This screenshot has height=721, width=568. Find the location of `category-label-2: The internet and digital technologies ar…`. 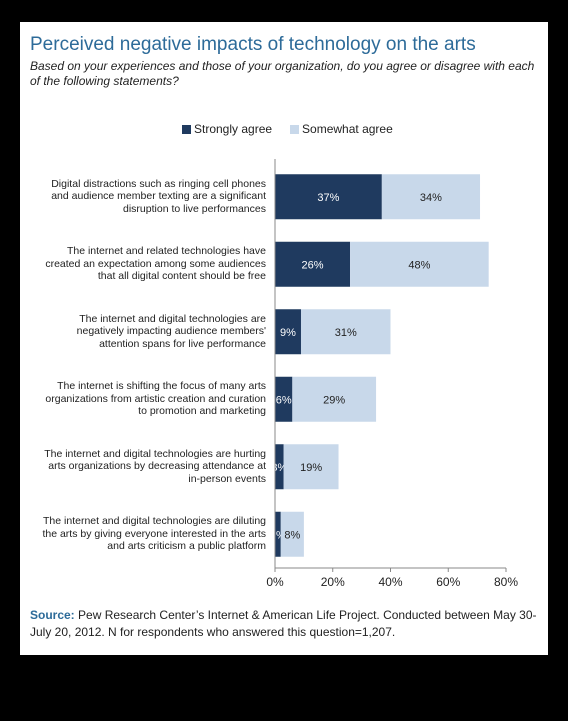

category-label-2: The internet and digital technologies ar… is located at coordinates (171, 331).